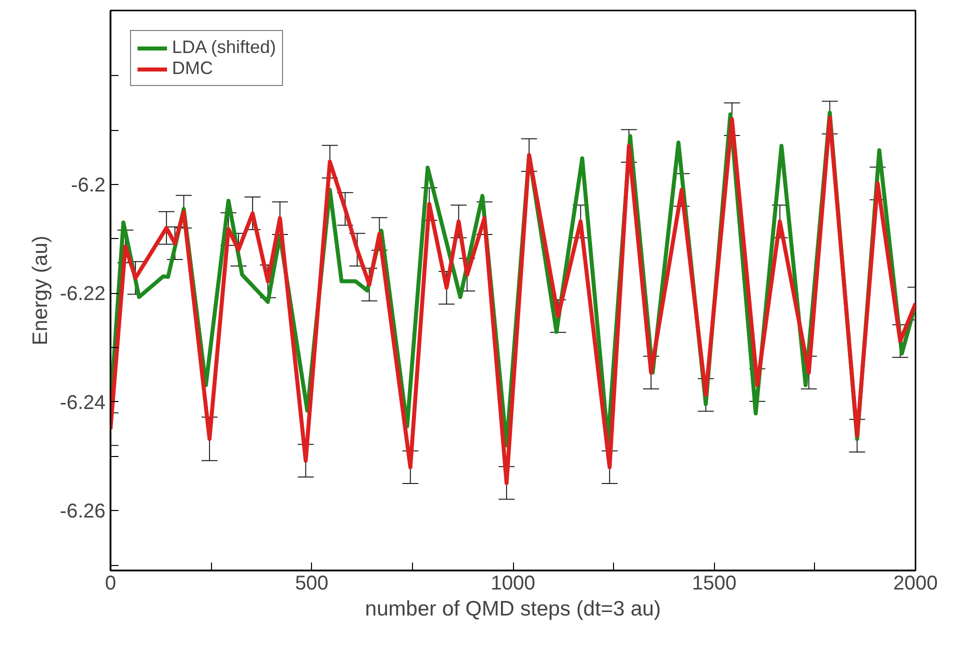 This screenshot has width=958, height=649. What do you see at coordinates (513, 583) in the screenshot?
I see `x-tick-label: 1000` at bounding box center [513, 583].